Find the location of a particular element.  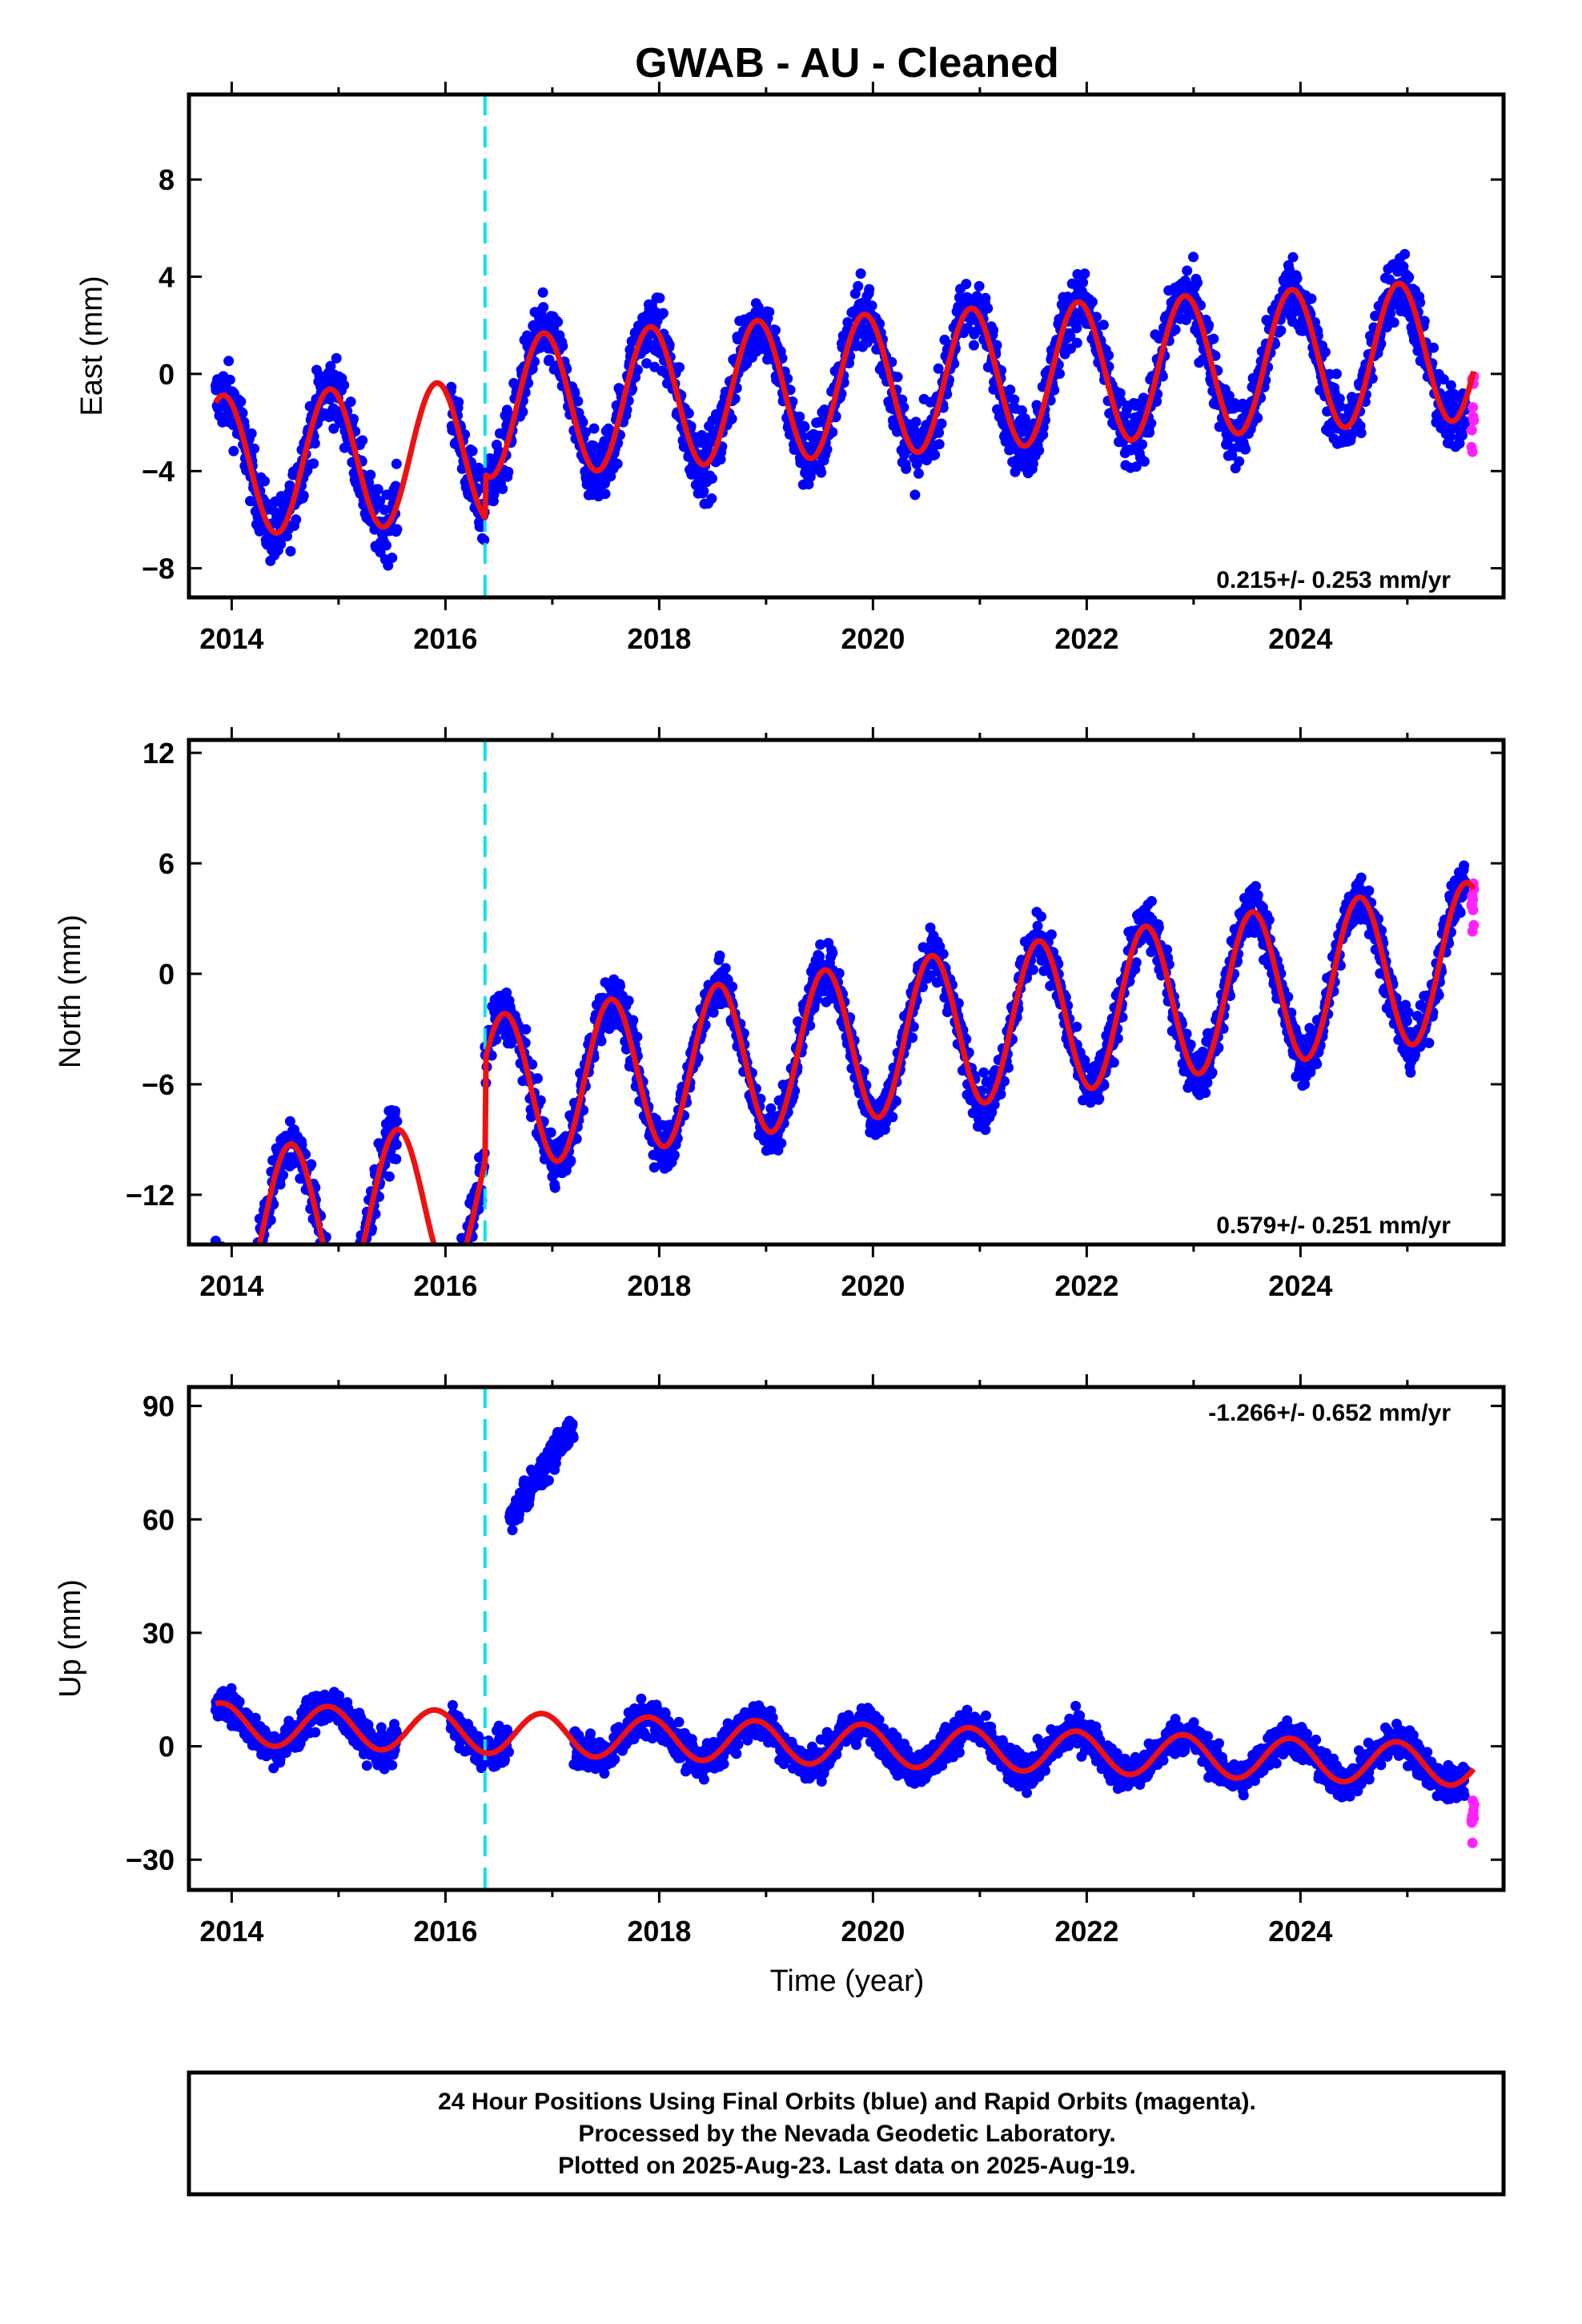

east-xtick-label: 2014 is located at coordinates (231, 638).